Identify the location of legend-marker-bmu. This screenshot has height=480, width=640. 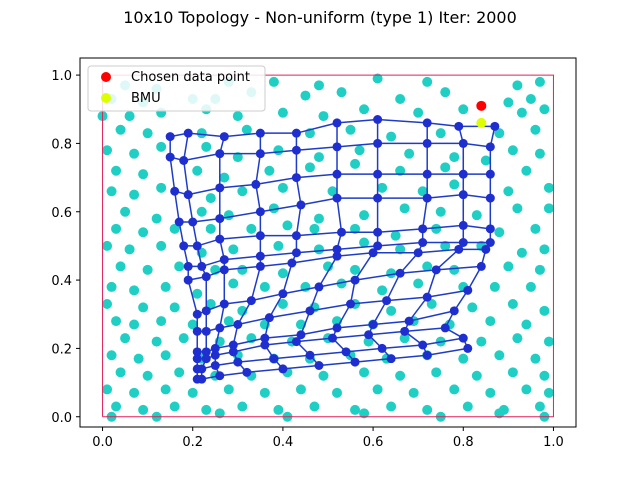
(106, 98).